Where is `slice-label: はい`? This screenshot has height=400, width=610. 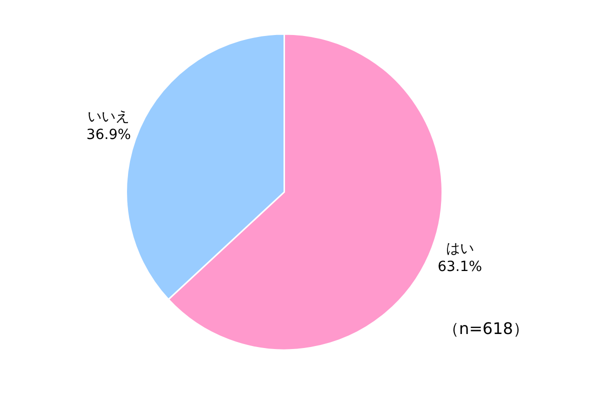
slice-label: はい is located at coordinates (460, 248).